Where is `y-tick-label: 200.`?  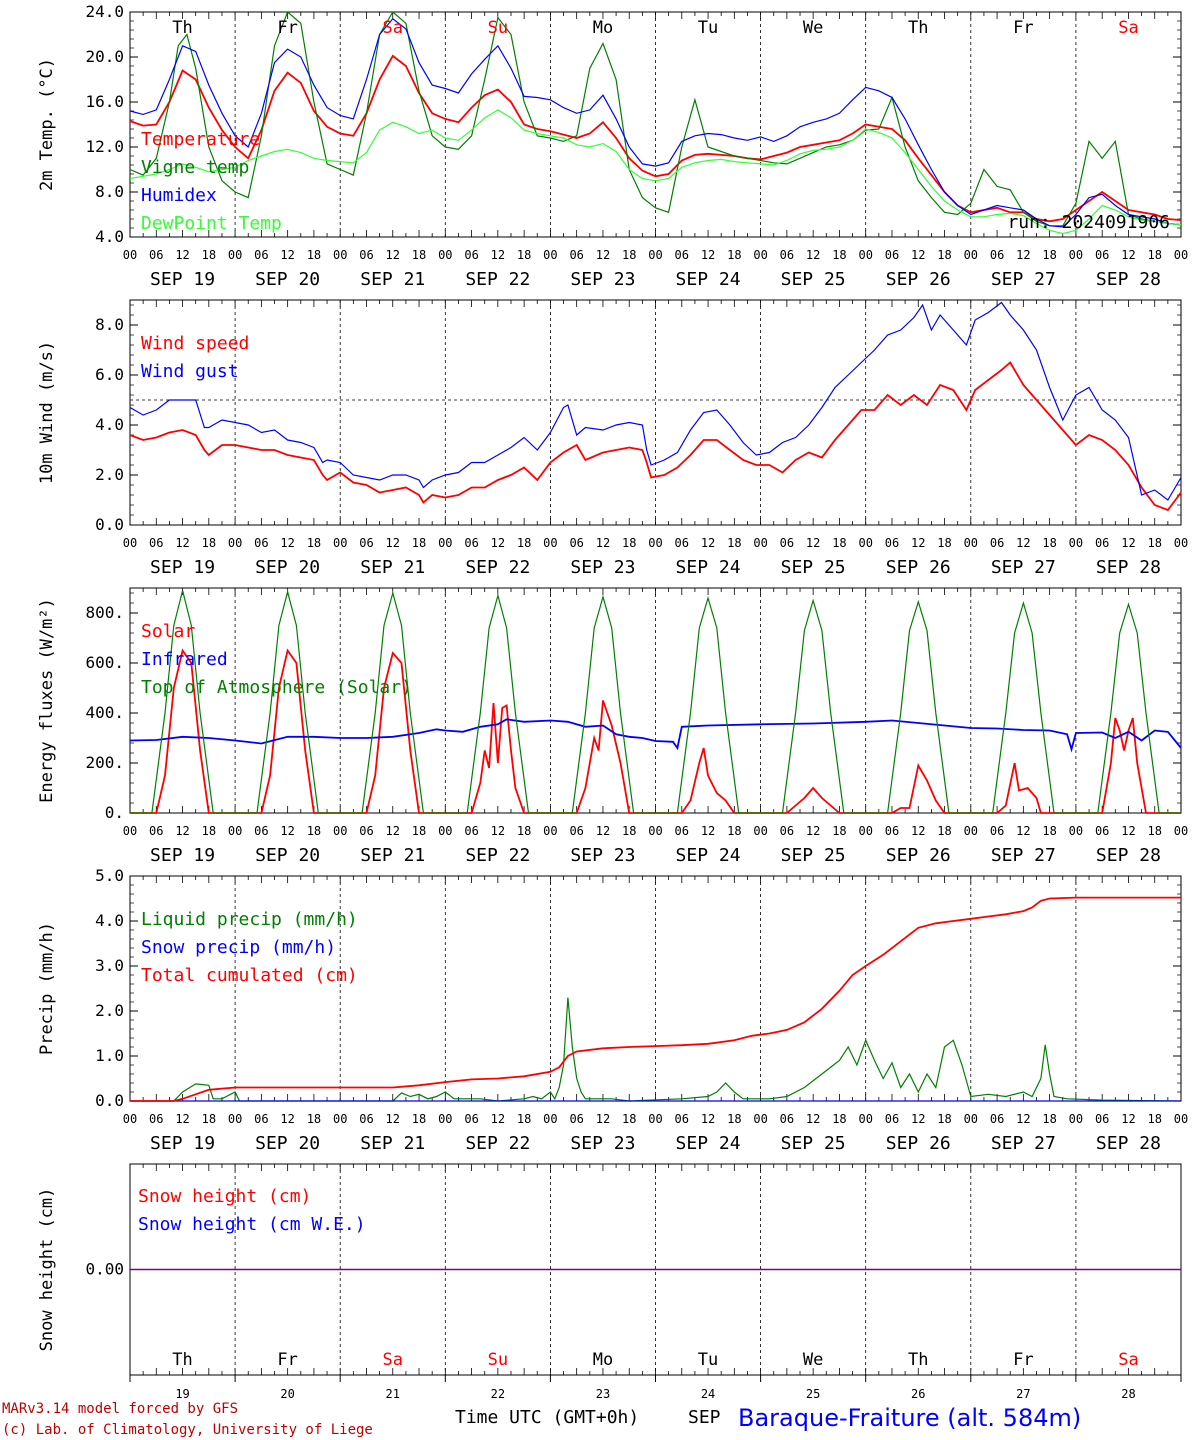
y-tick-label: 200. is located at coordinates (104, 762).